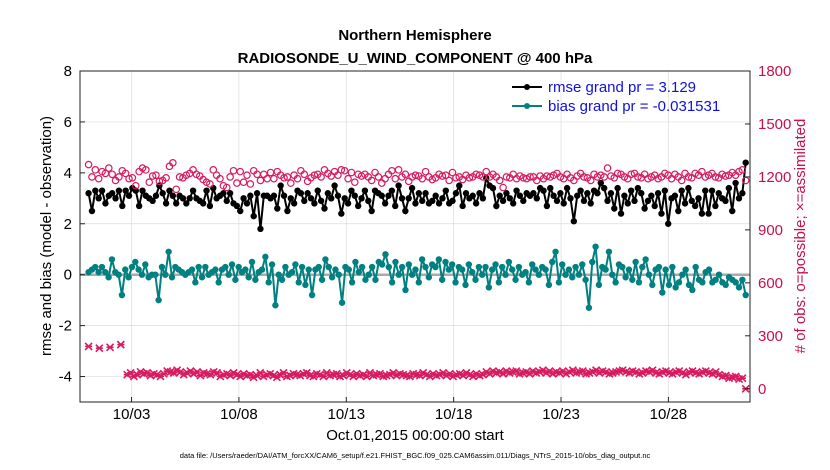 The height and width of the screenshot is (470, 830). Describe the element at coordinates (417, 176) in the screenshot. I see `obs-possible-series` at that location.